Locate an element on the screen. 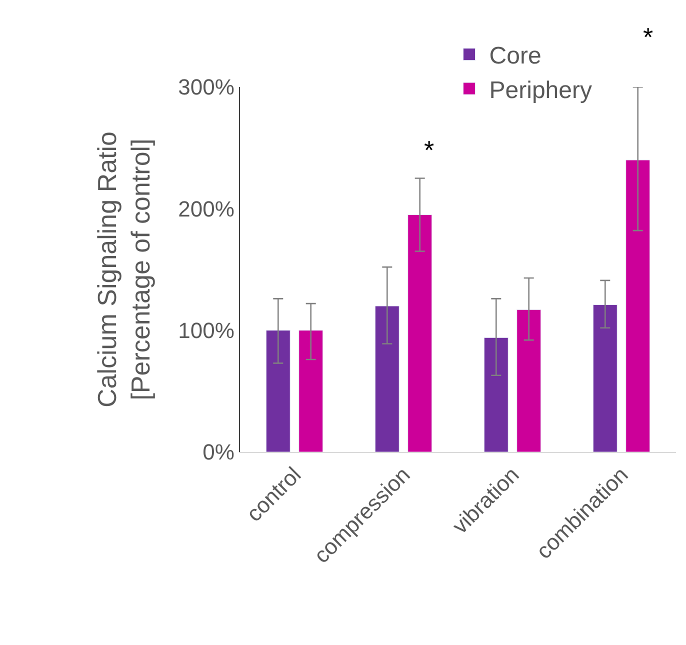 The height and width of the screenshot is (645, 686). y-tick-label: 200% is located at coordinates (206, 209).